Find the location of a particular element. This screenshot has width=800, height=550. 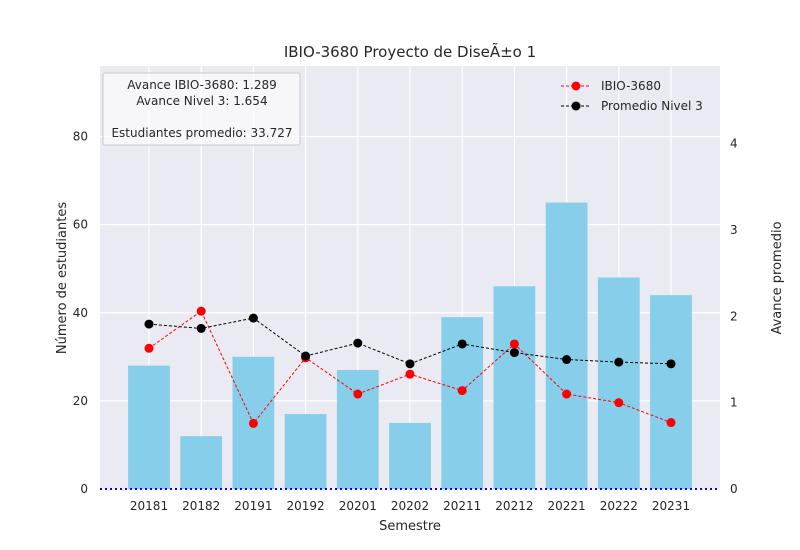

line-series is located at coordinates (410, 367).